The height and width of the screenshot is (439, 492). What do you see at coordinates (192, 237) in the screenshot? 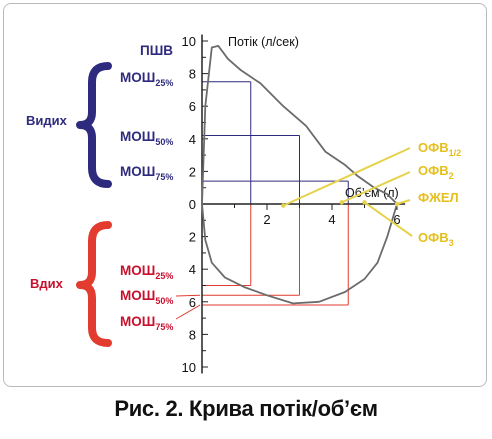
I see `y-tick-label-down: 2` at bounding box center [192, 237].